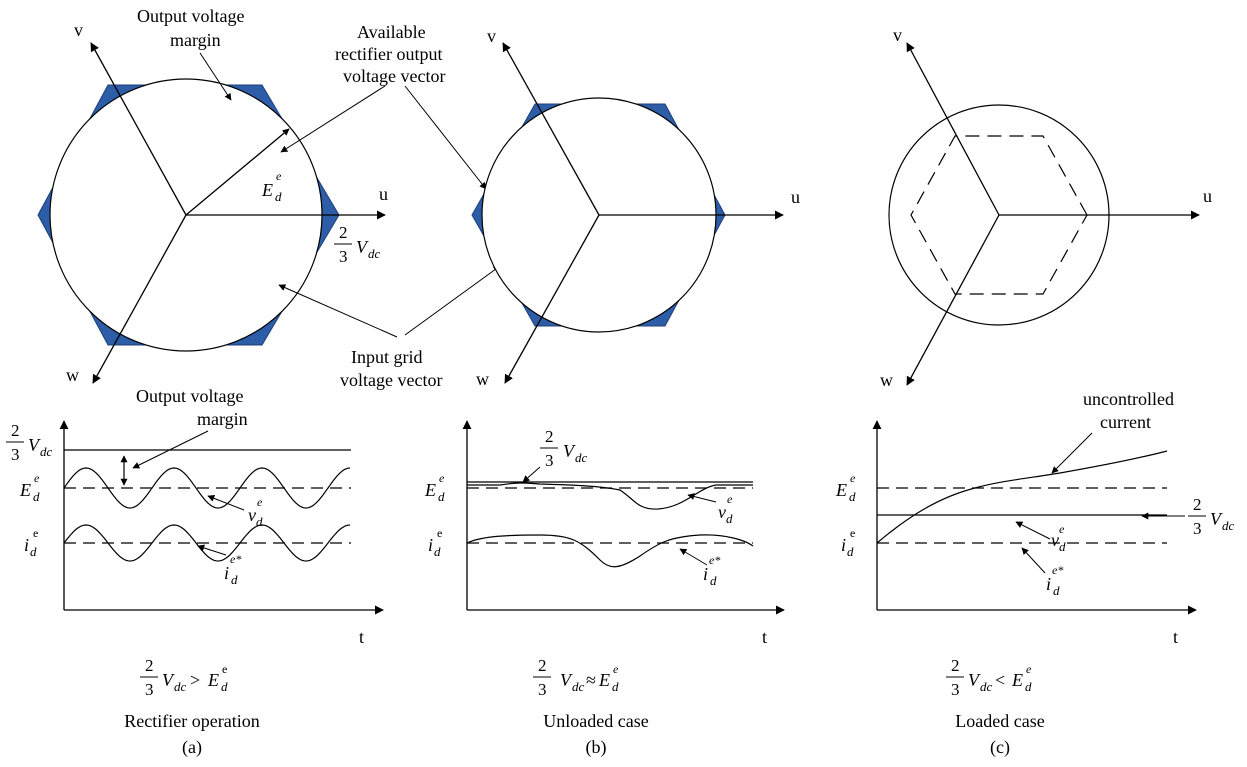  I want to click on dashed-hexagon-c, so click(999, 215).